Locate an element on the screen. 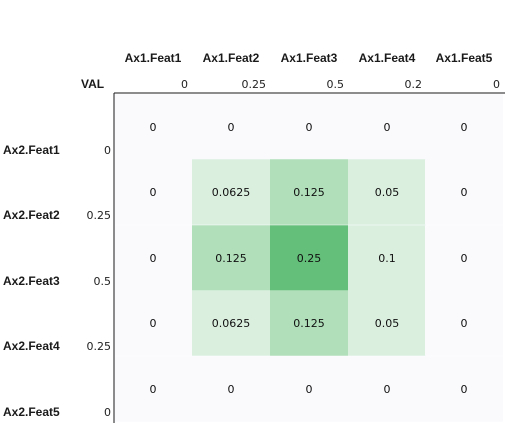 The width and height of the screenshot is (505, 423). heatmap-cell-r5-c1 is located at coordinates (153, 389).